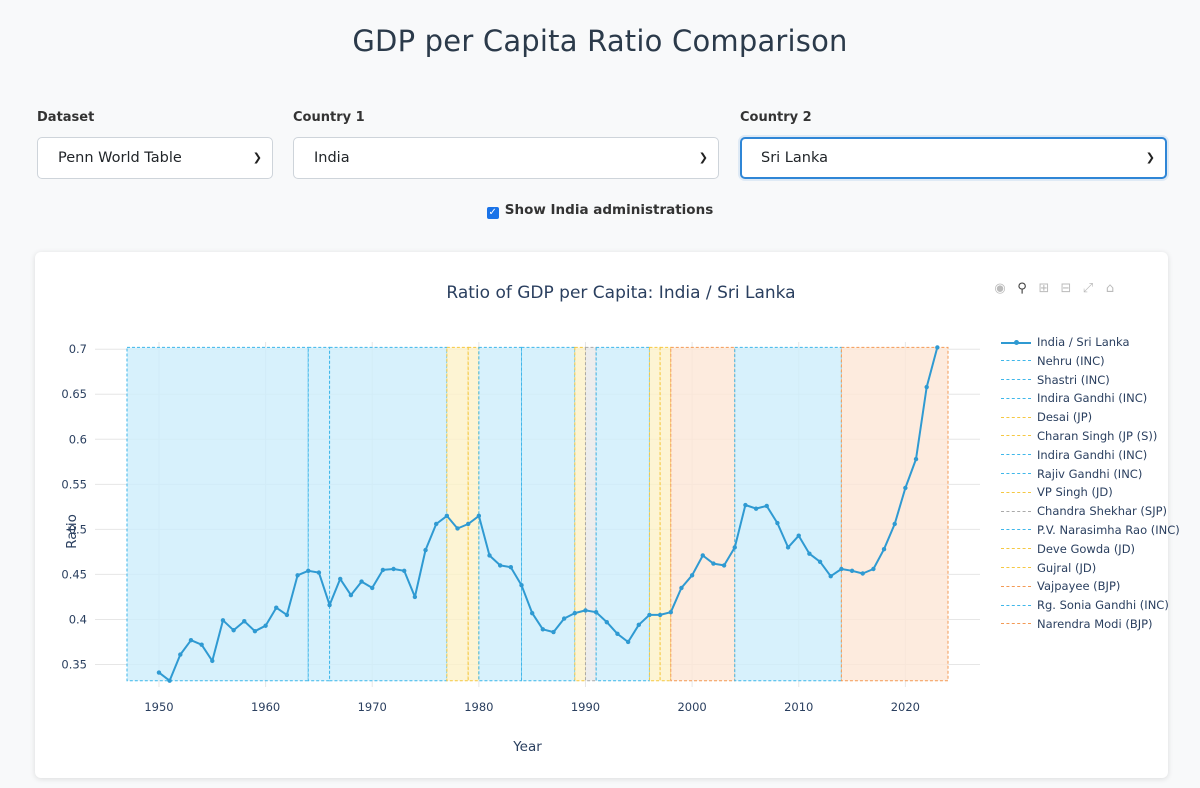 This screenshot has height=788, width=1200. What do you see at coordinates (372, 707) in the screenshot?
I see `x-tick-label: 1970` at bounding box center [372, 707].